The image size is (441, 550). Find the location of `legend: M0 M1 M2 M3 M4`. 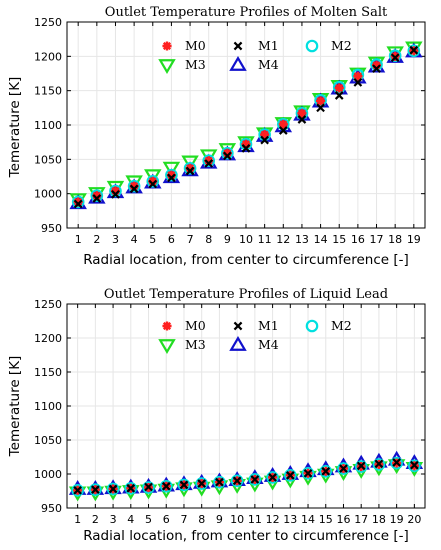

legend: M0 M1 M2 M3 M4 is located at coordinates (255, 336).